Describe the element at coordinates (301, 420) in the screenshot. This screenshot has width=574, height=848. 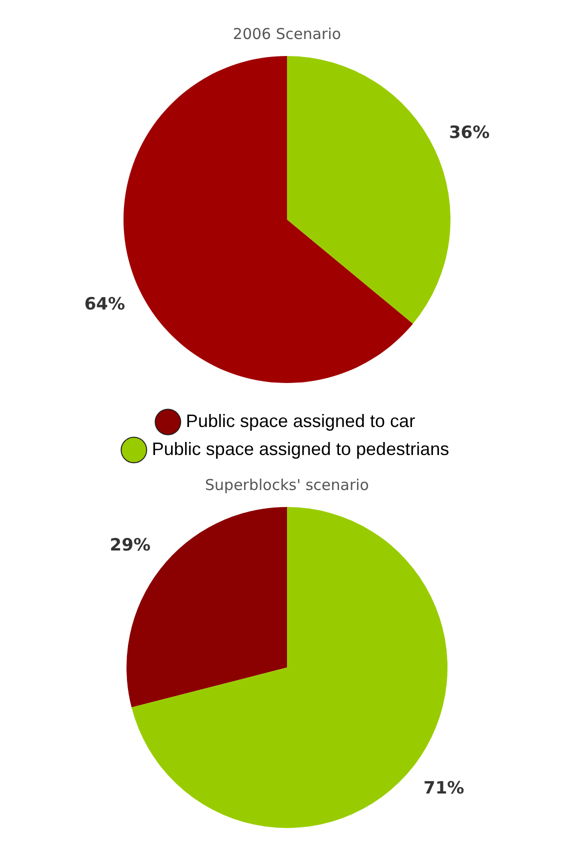
I see `legend-label: Public space assigned to car` at that location.